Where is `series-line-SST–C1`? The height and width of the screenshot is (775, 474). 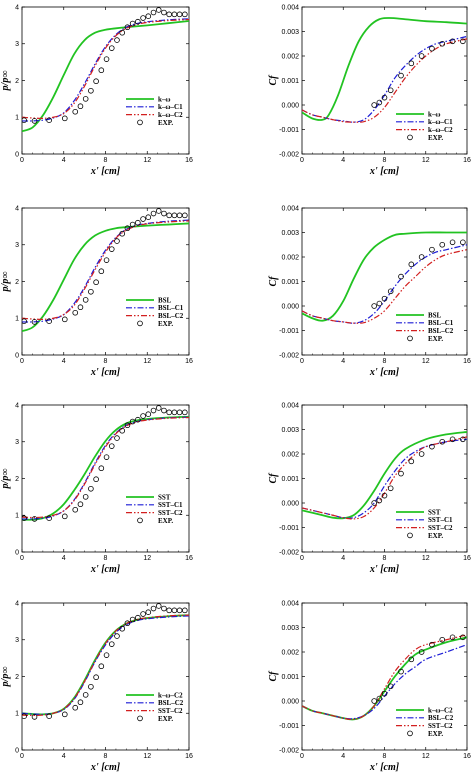 series-line-SST–C1 is located at coordinates (384, 478).